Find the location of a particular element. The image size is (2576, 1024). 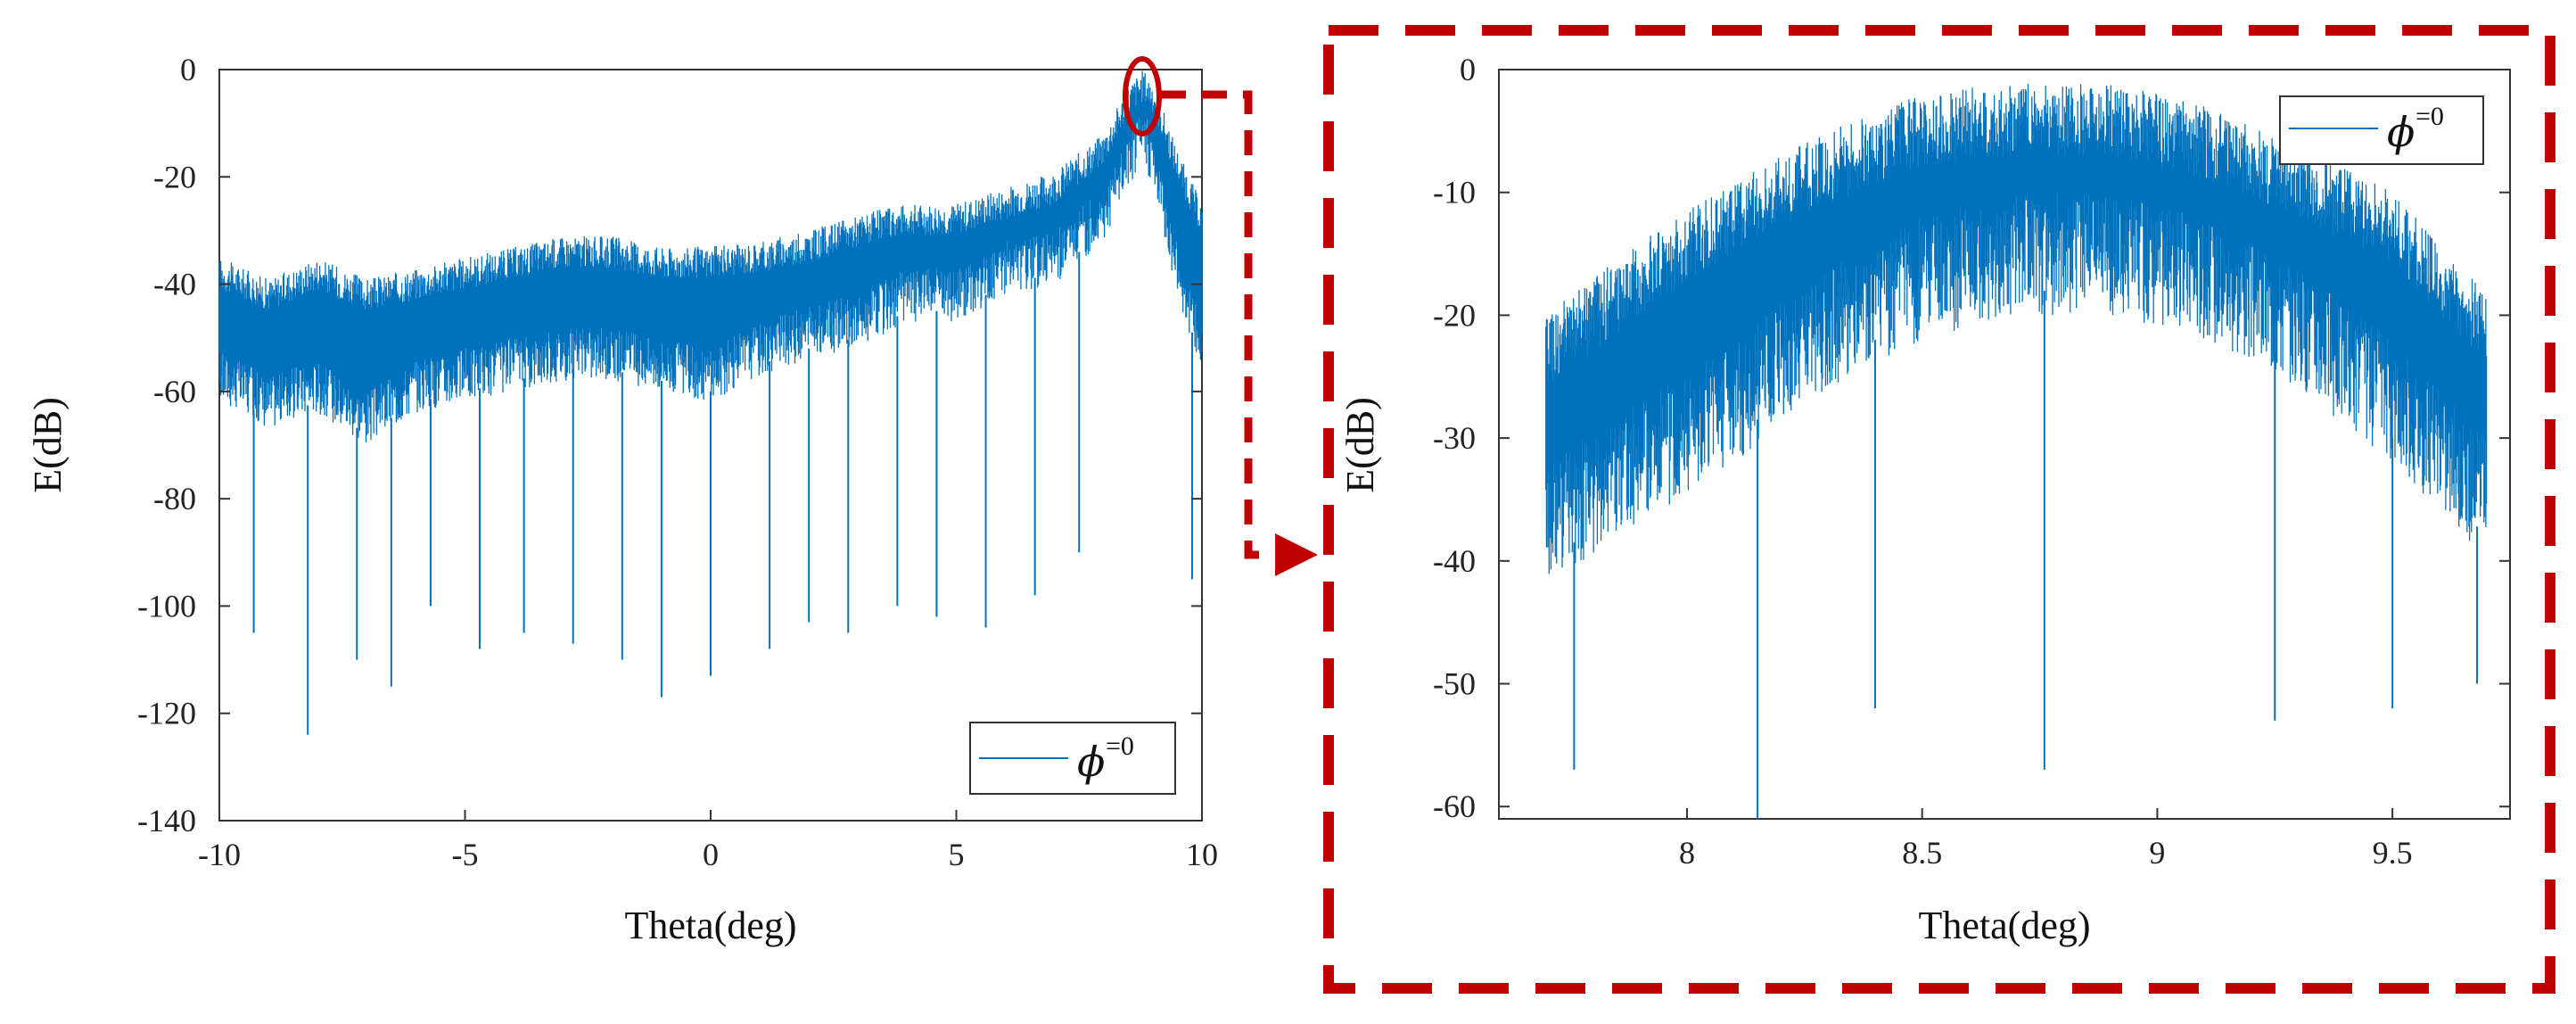

legend-right: ϕ =0 is located at coordinates (2381, 130).